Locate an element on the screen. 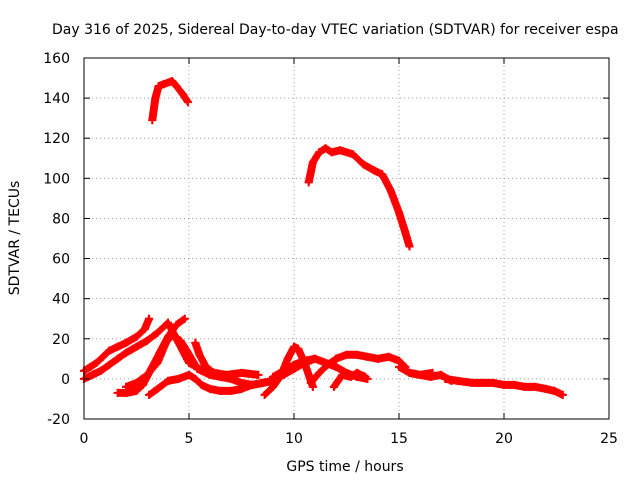 The image size is (640, 480). x-tick-label: 0 is located at coordinates (84, 439).